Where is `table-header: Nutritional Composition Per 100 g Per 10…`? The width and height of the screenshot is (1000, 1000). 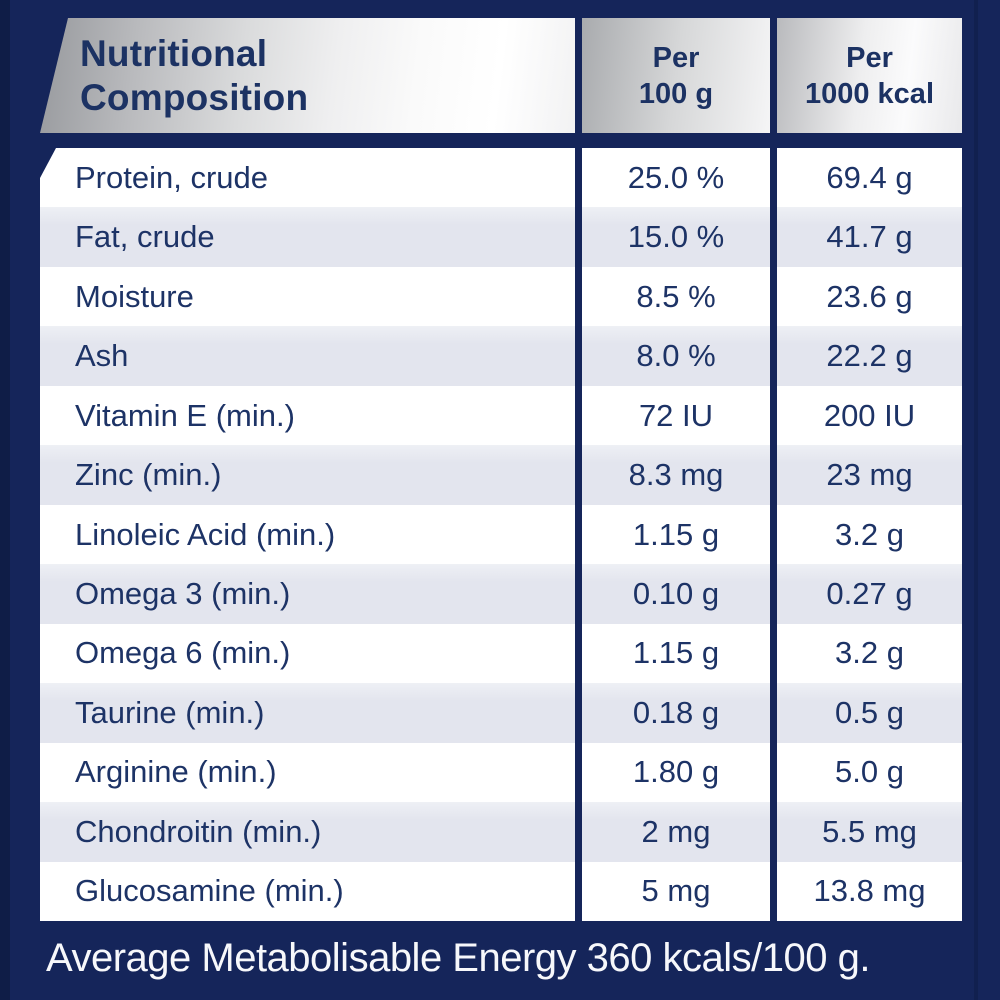
table-header: Nutritional Composition Per 100 g Per 10… is located at coordinates (501, 75).